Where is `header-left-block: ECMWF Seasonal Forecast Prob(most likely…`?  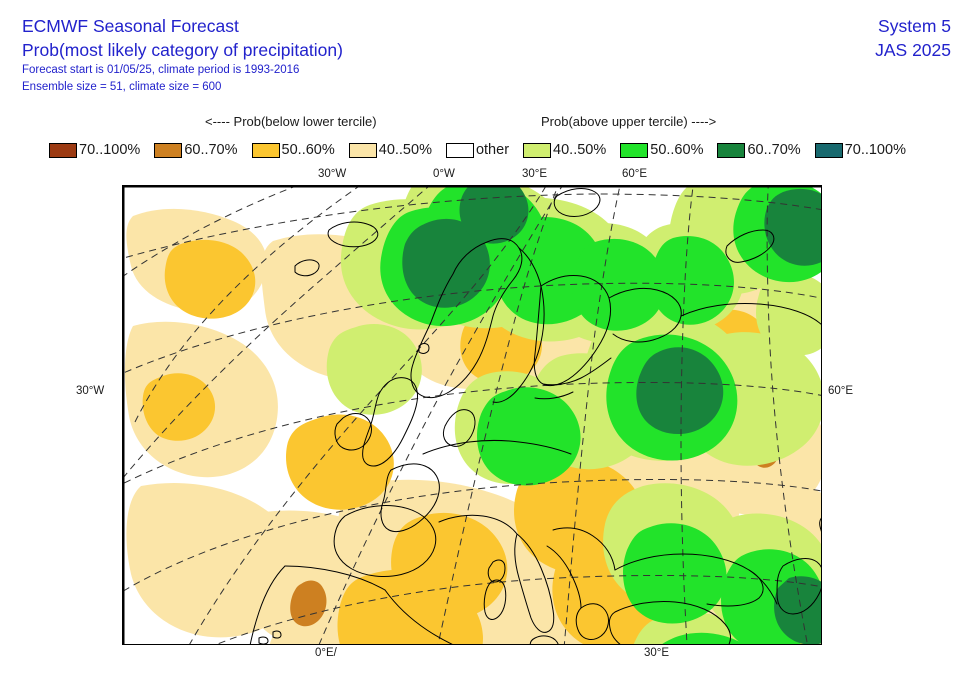 header-left-block: ECMWF Seasonal Forecast Prob(most likely… is located at coordinates (332, 55).